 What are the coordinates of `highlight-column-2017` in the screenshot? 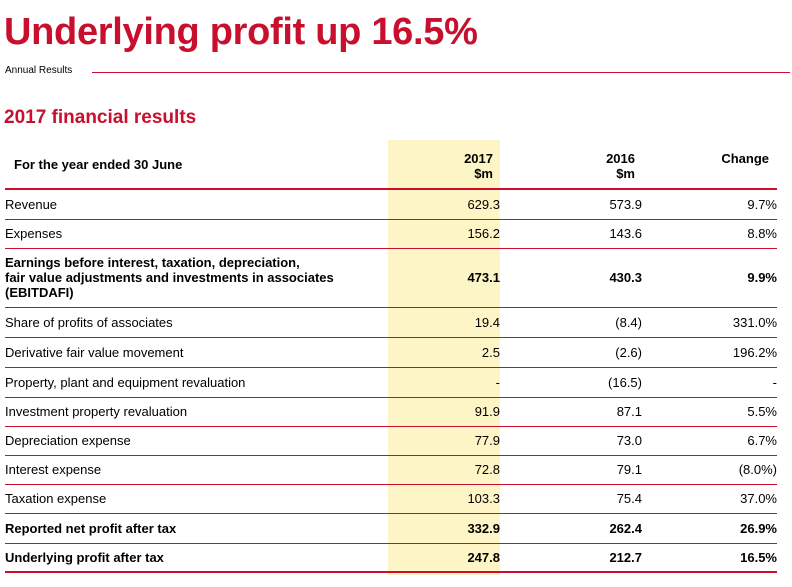 It's located at (444, 357).